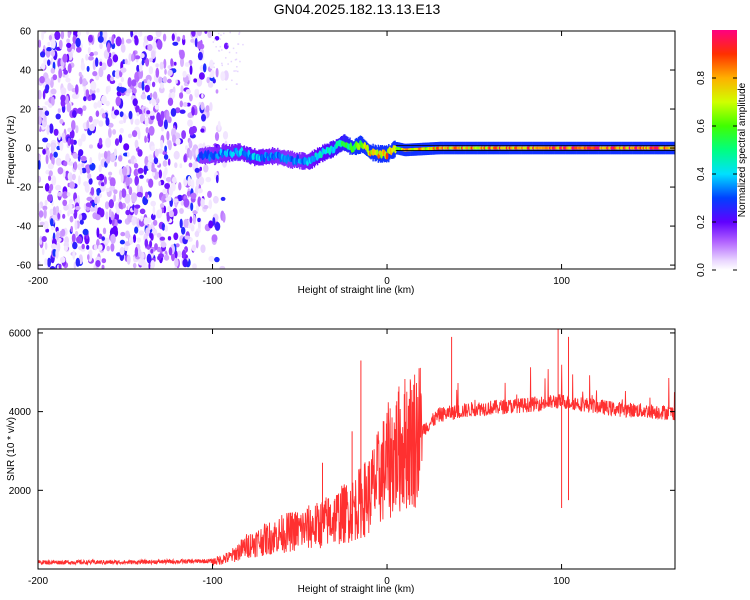 The width and height of the screenshot is (750, 600). I want to click on colorbar-tick-label: 0.6, so click(701, 126).